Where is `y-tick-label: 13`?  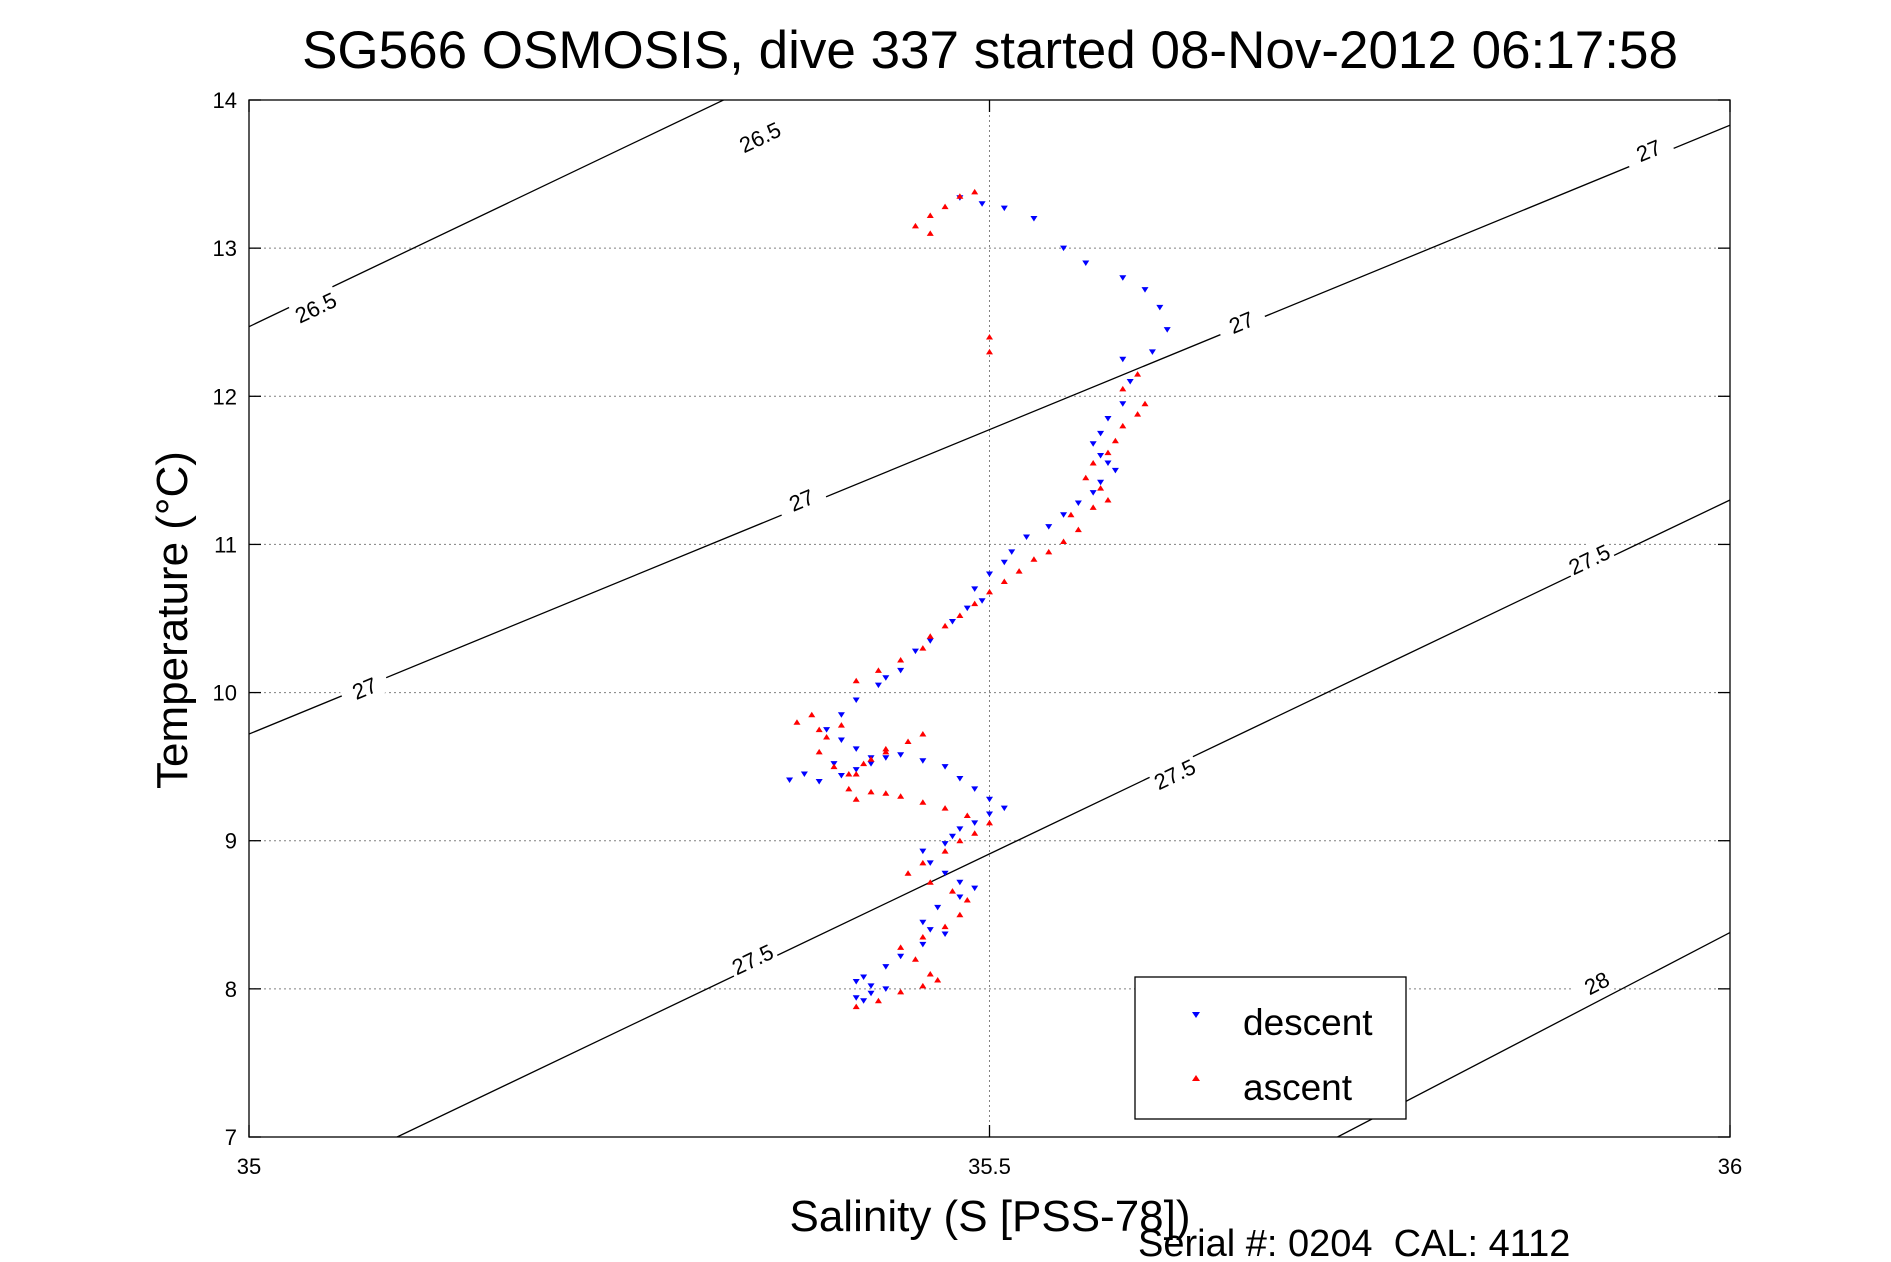
y-tick-label: 13 is located at coordinates (225, 248).